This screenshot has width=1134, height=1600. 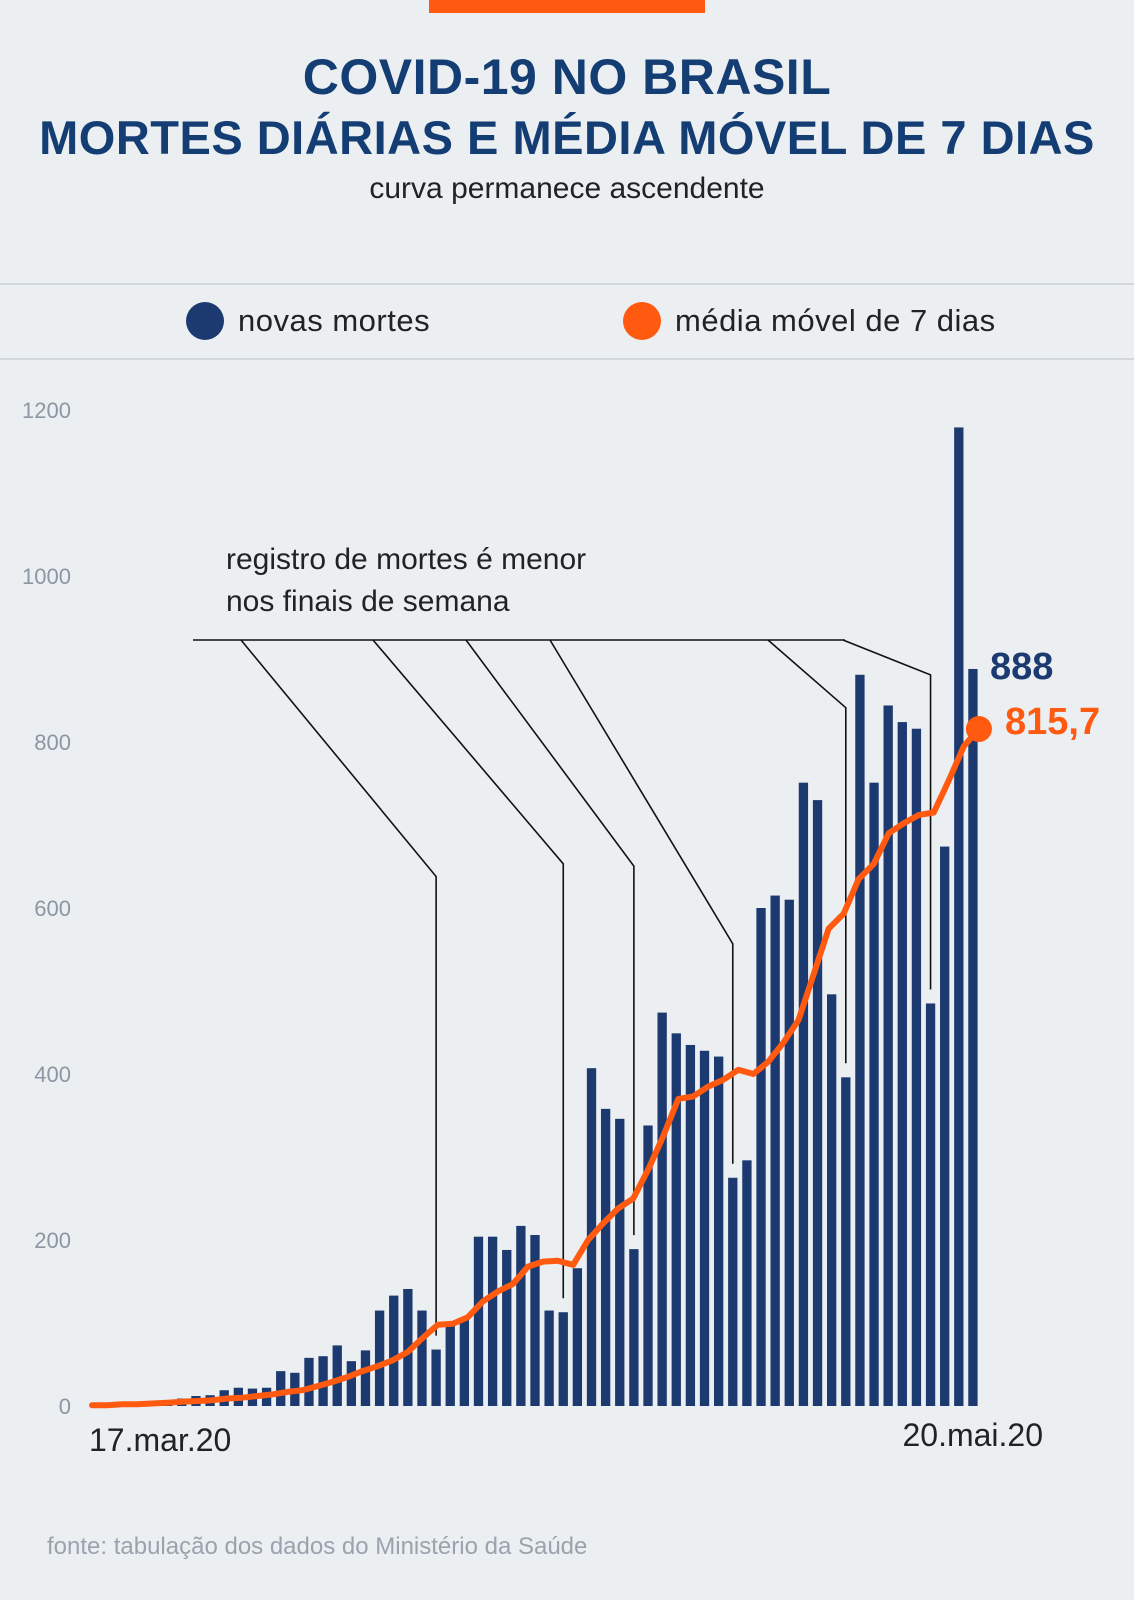 What do you see at coordinates (334, 320) in the screenshot?
I see `legend-label-bars: novas mortes` at bounding box center [334, 320].